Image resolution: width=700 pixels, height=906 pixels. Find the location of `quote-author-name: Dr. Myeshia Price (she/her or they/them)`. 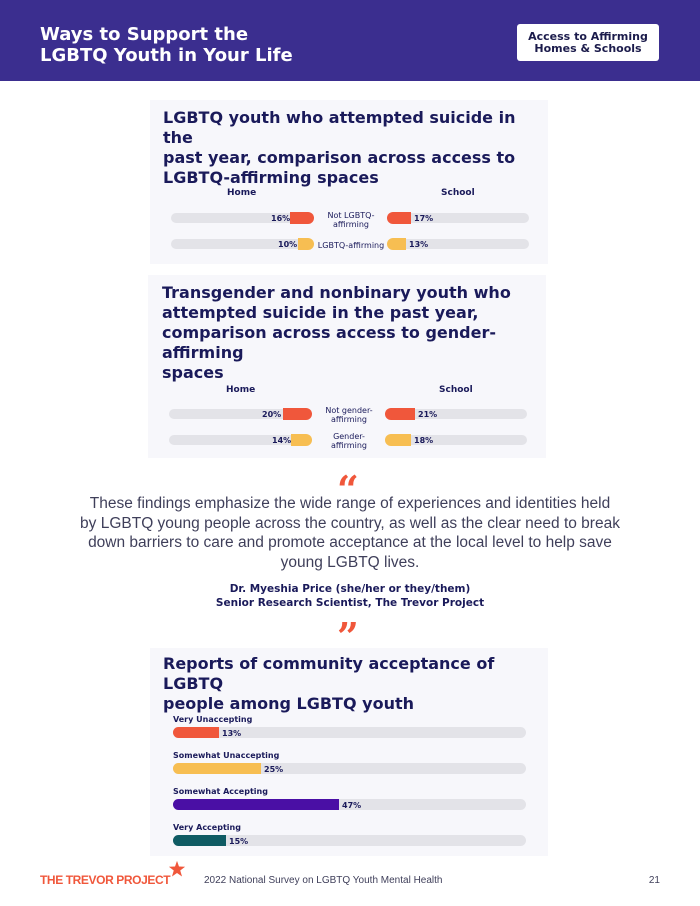

quote-author-name: Dr. Myeshia Price (she/her or they/them) is located at coordinates (350, 589).